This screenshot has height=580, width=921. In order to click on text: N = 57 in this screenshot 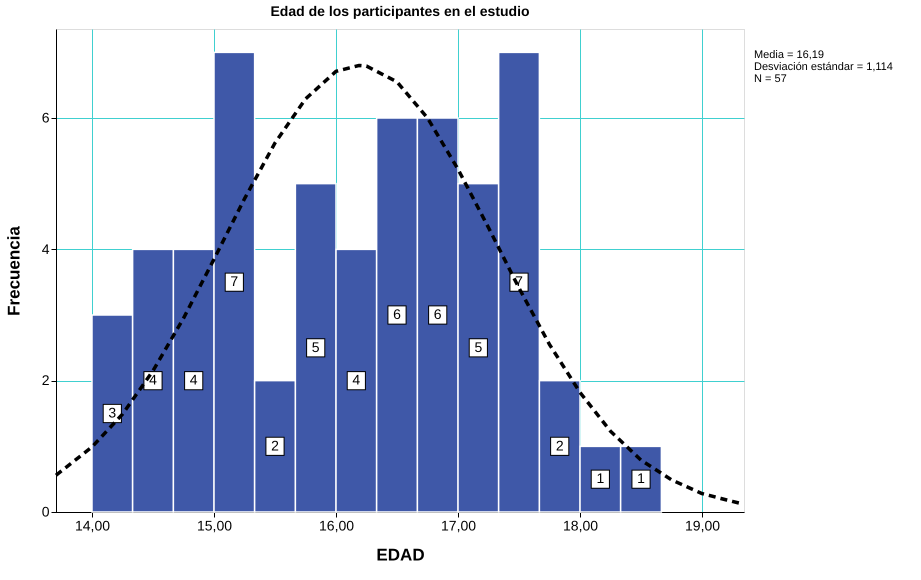, I will do `click(770, 79)`.